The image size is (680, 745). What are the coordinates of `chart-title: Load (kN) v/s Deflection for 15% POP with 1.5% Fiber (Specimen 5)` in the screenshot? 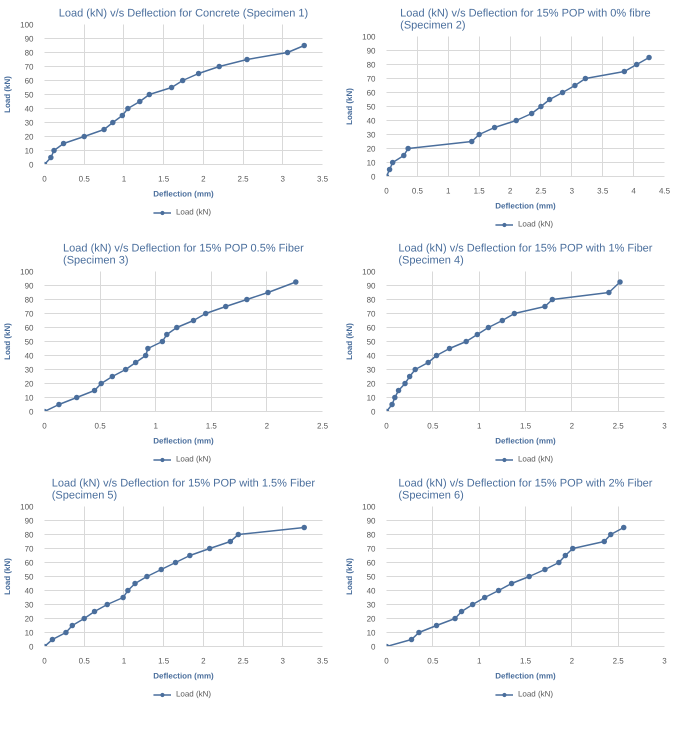 It's located at (184, 490).